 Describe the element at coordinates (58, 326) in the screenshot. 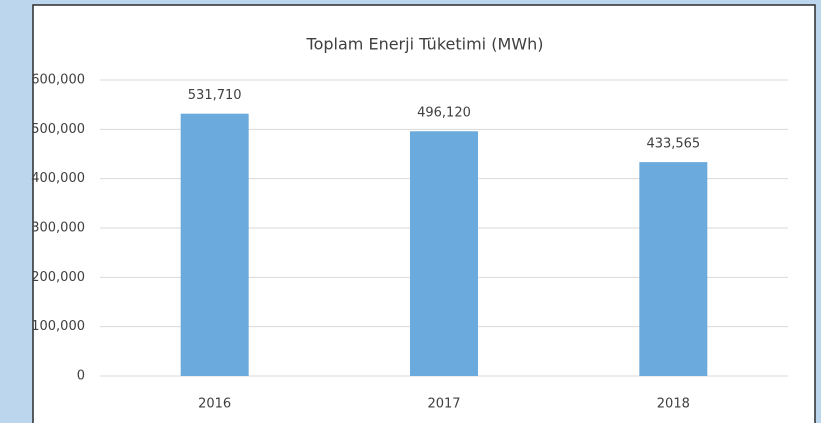

I see `y-tick-label: 100,000` at that location.